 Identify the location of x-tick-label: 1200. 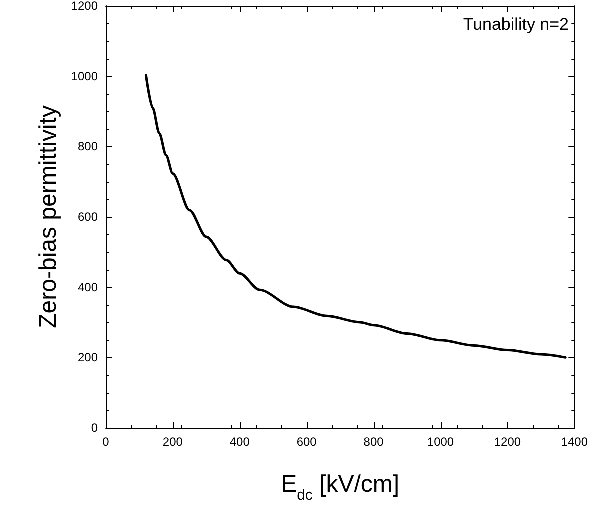
(508, 442).